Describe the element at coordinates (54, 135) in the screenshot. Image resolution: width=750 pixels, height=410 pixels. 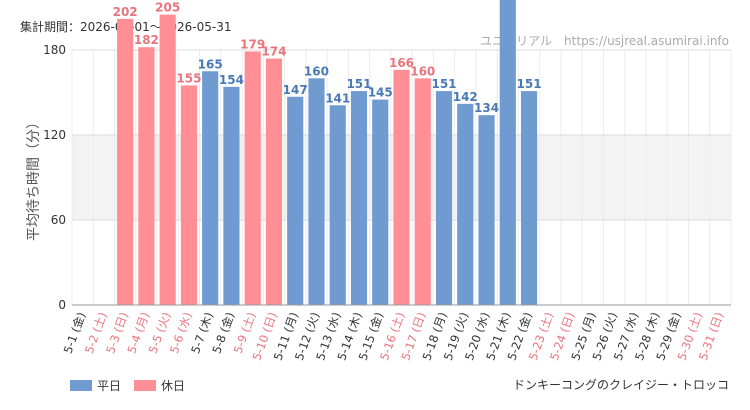
I see `y-tick-label: 120` at that location.